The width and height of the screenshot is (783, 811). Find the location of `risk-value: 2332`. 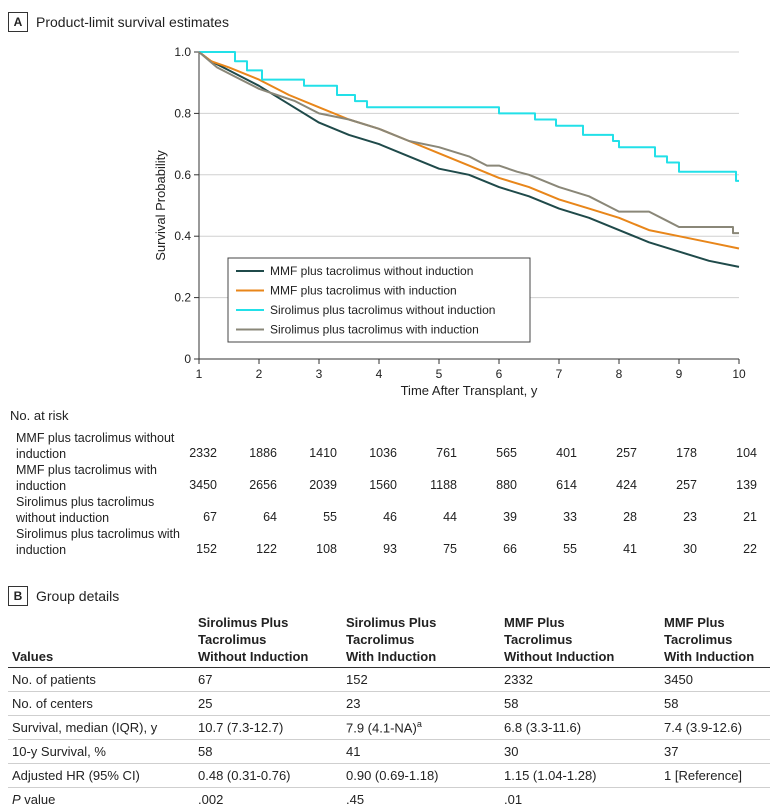

risk-value: 2332 is located at coordinates (192, 453).